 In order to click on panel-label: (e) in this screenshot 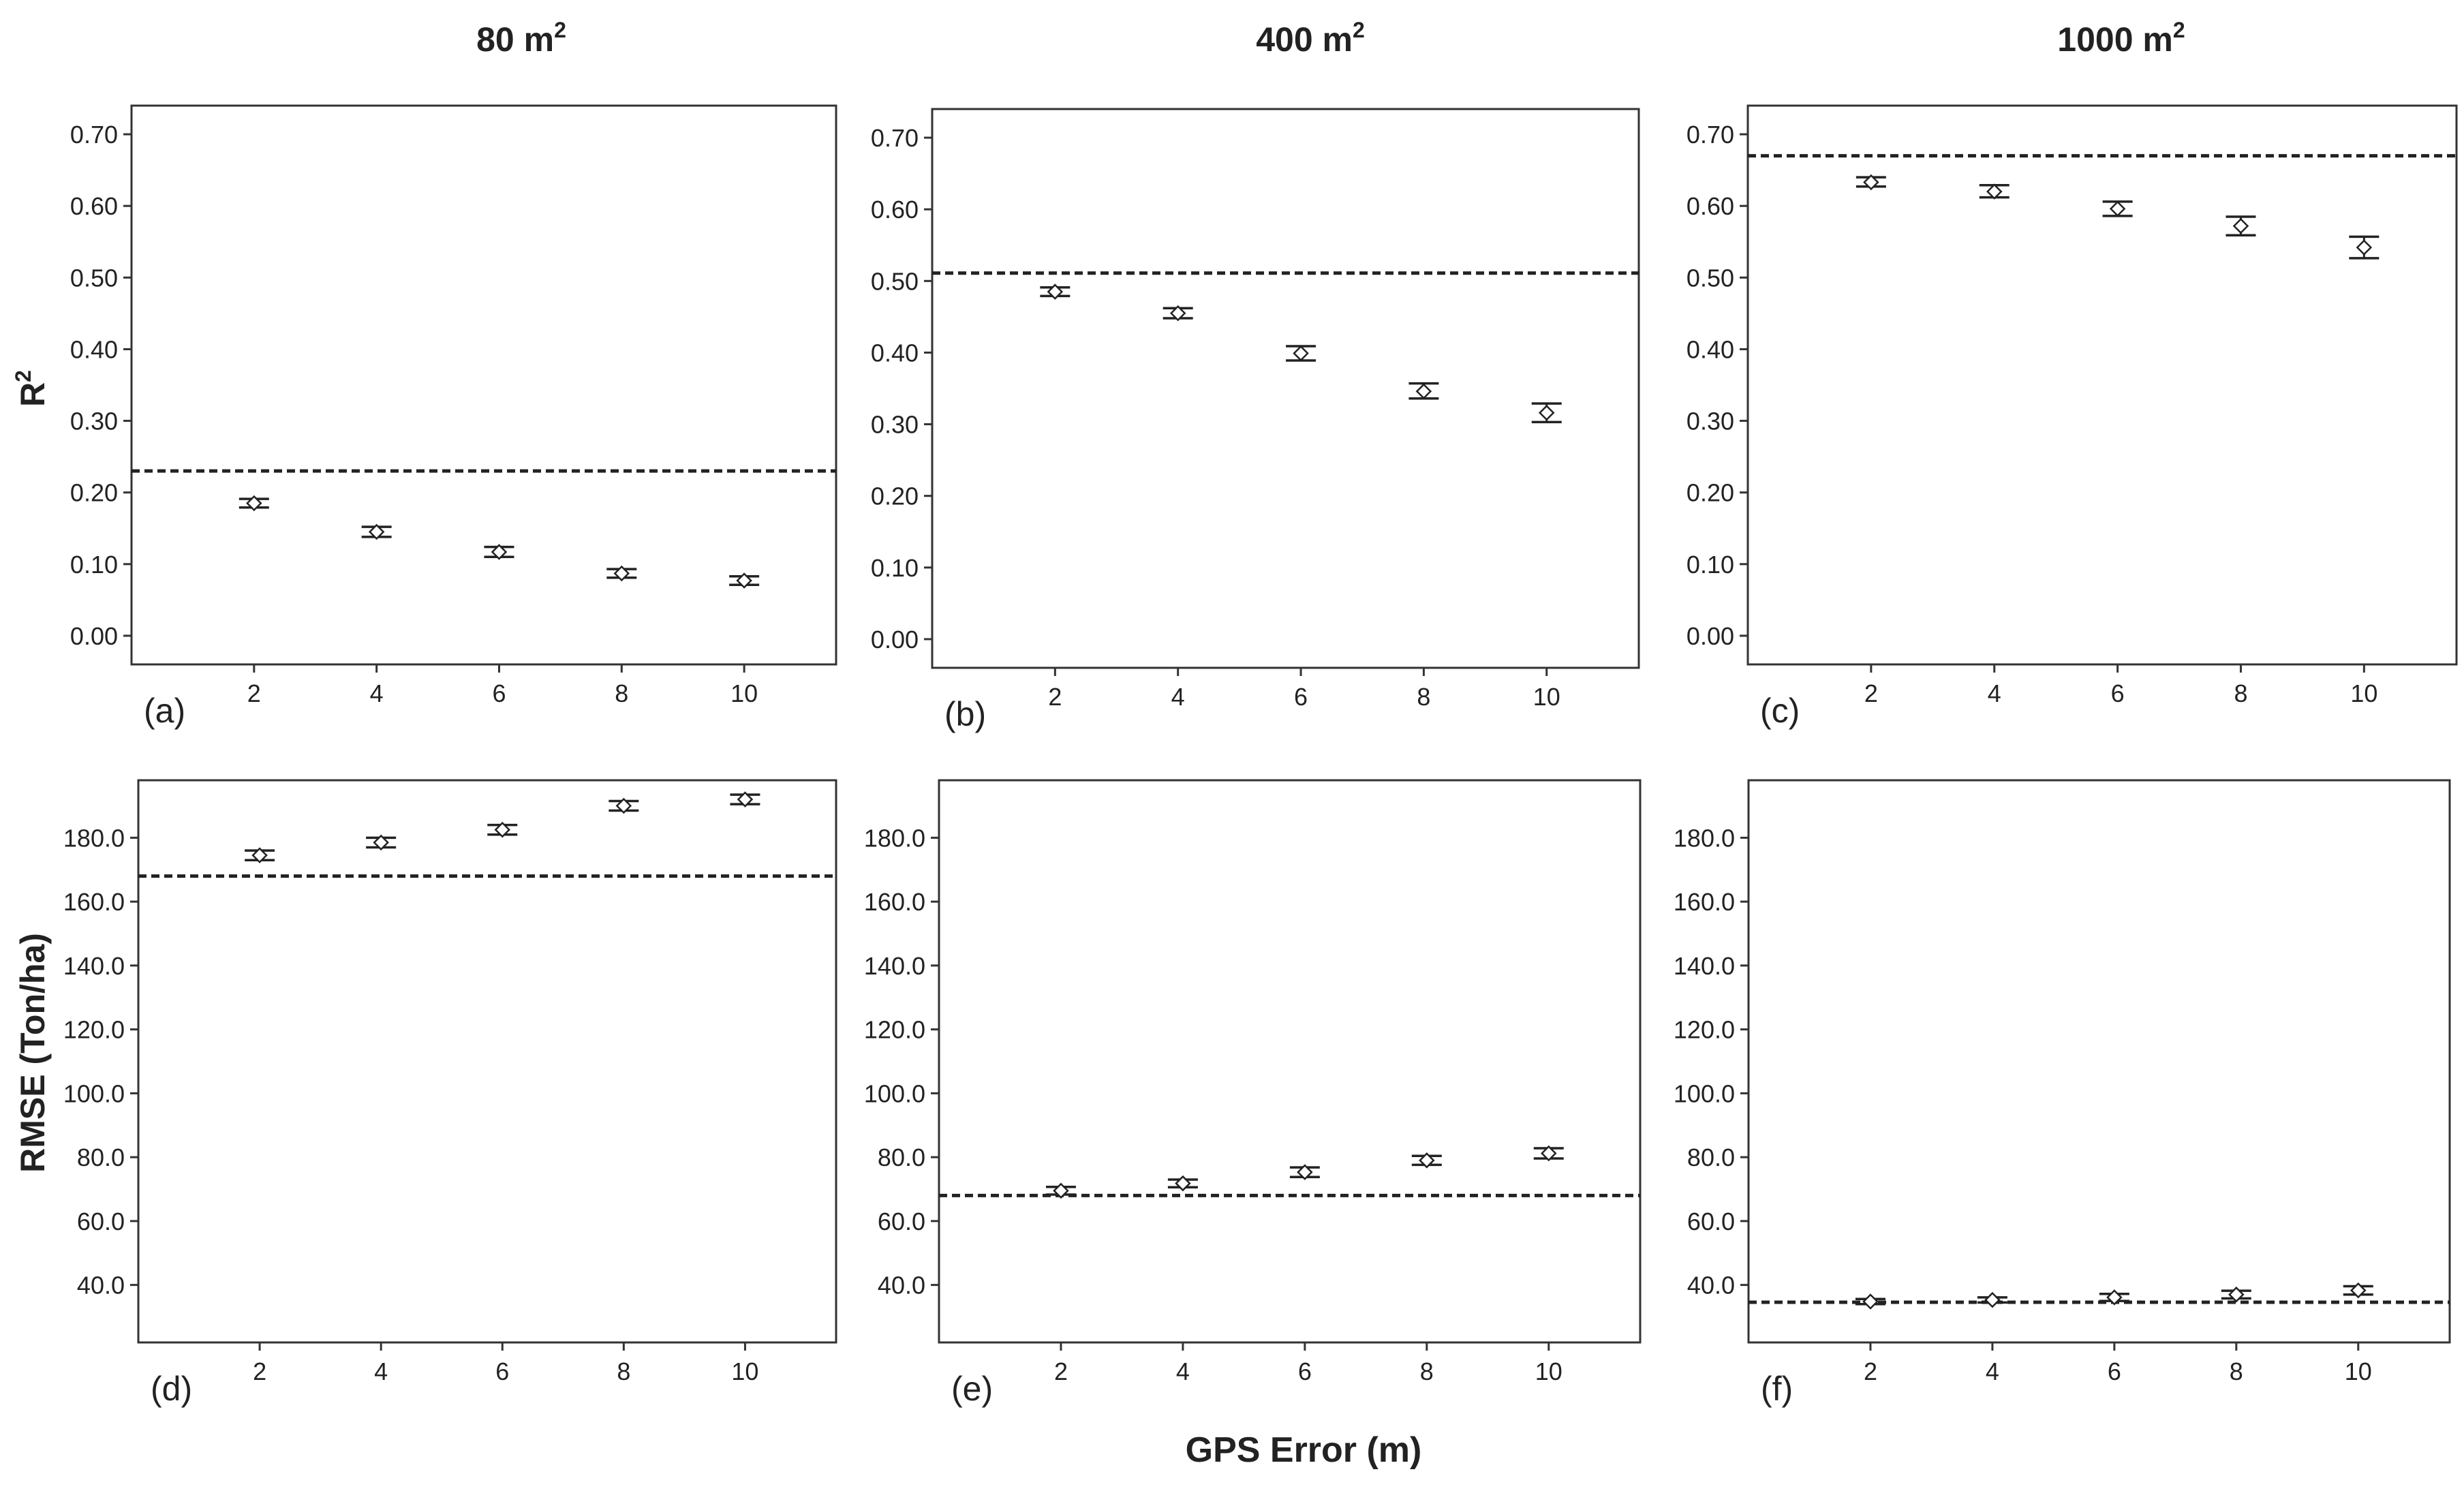, I will do `click(972, 1389)`.